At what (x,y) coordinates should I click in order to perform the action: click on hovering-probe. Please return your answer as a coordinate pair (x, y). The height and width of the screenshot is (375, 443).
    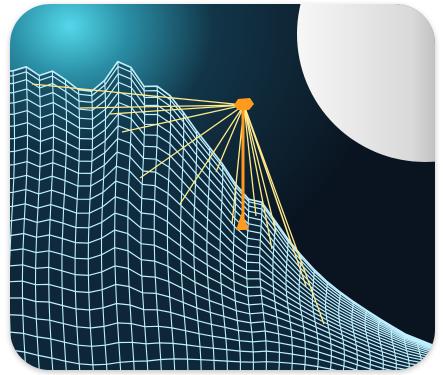
    Looking at the image, I should click on (244, 104).